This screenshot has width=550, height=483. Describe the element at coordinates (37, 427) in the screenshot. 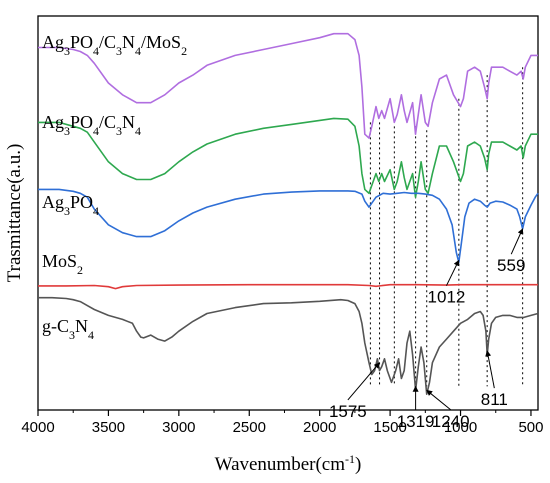

I see `x-tick-label: 4000` at that location.